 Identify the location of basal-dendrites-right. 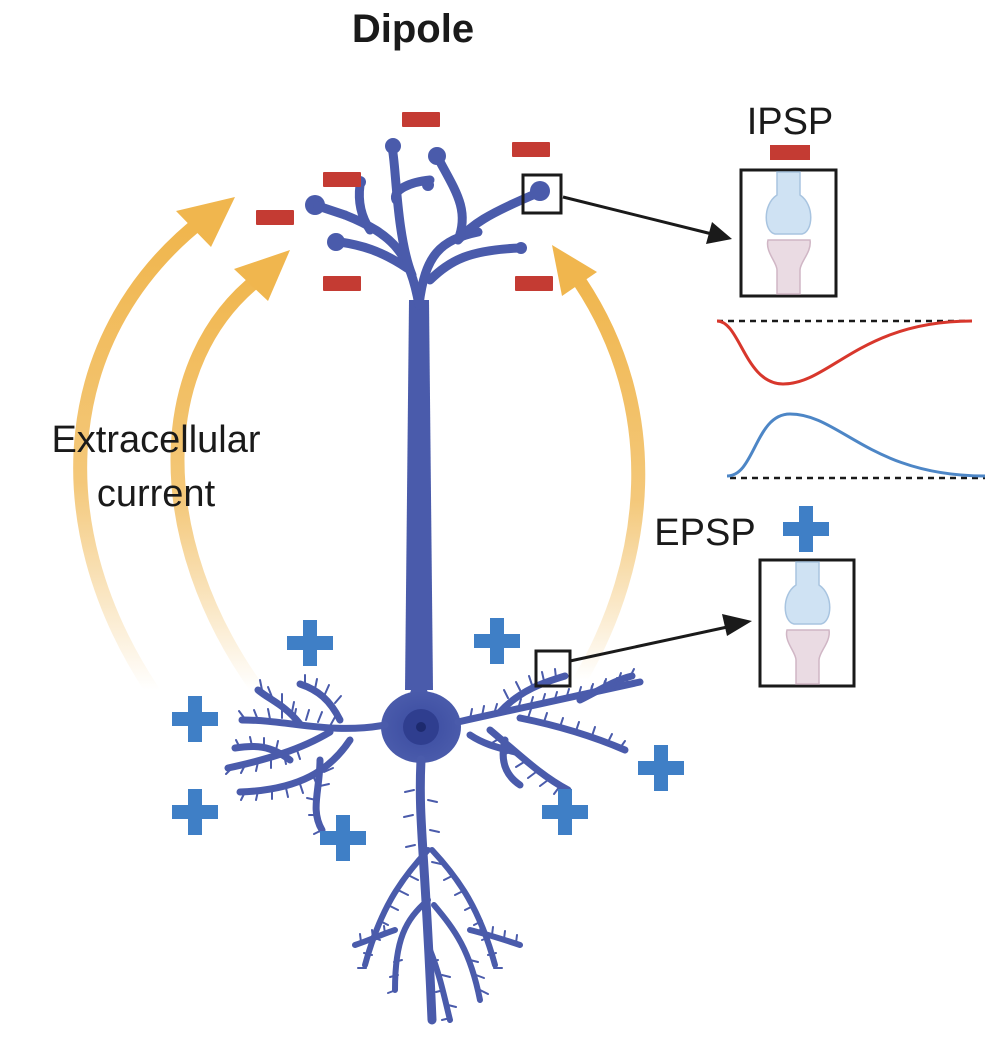
(549, 733).